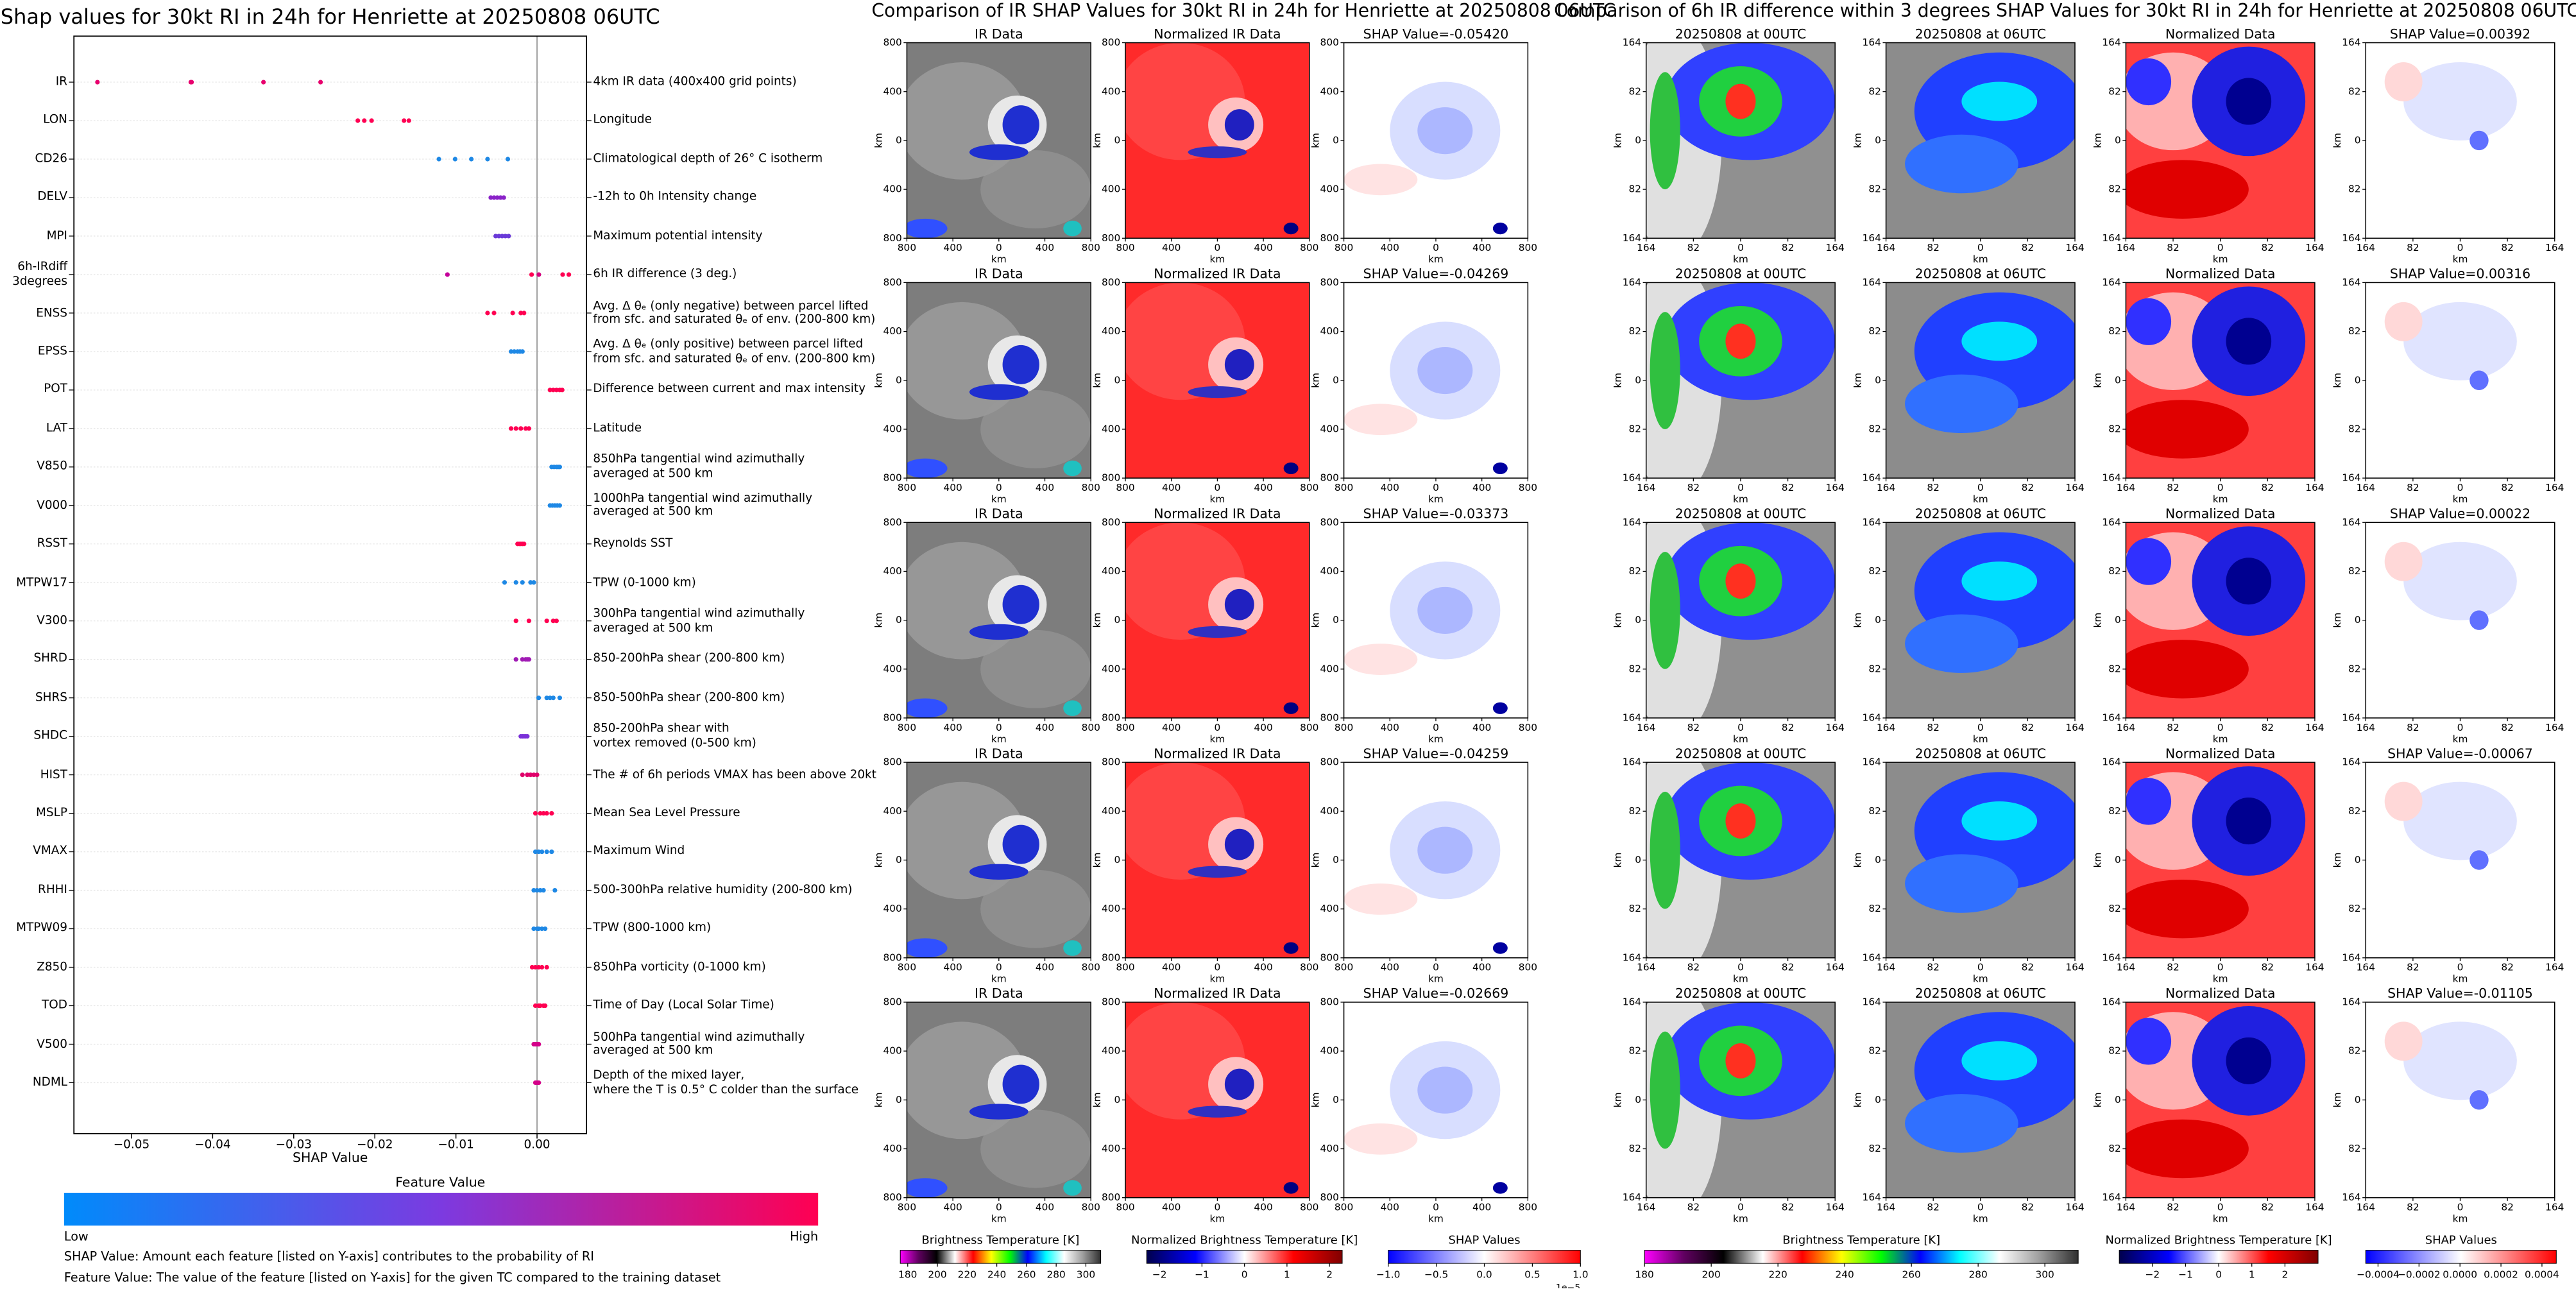 This screenshot has height=1289, width=2576. What do you see at coordinates (1436, 993) in the screenshot?
I see `panel-title: SHAP Value=-0.02669` at bounding box center [1436, 993].